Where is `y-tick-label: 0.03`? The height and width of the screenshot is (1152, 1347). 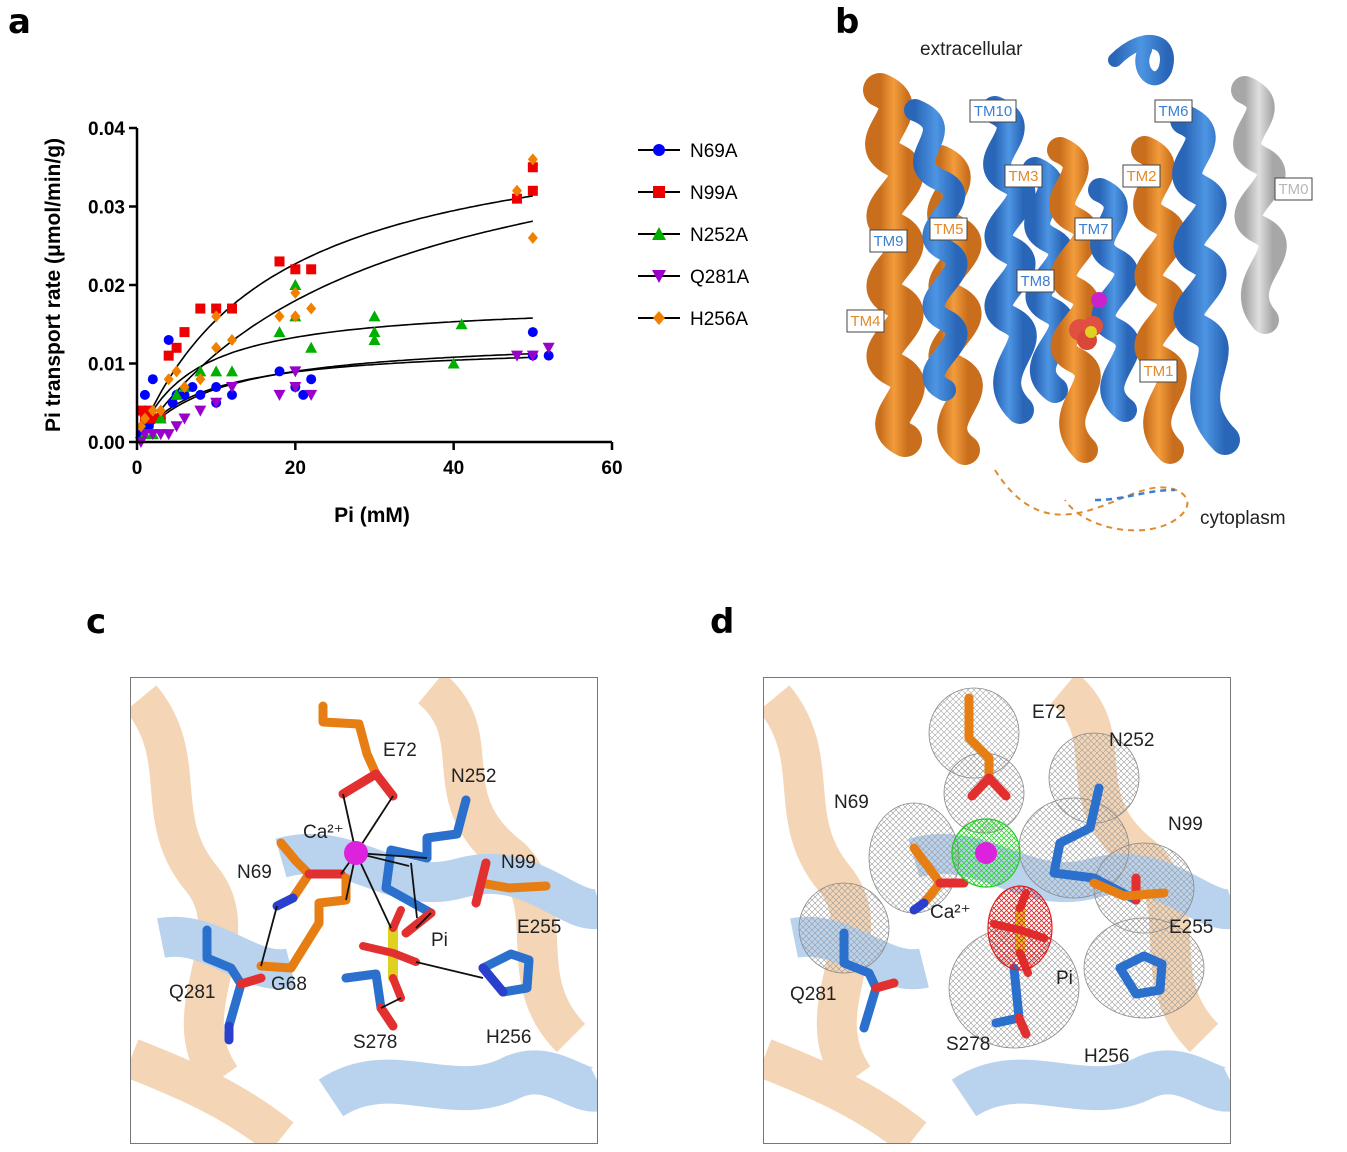
y-tick-label: 0.03 is located at coordinates (106, 208).